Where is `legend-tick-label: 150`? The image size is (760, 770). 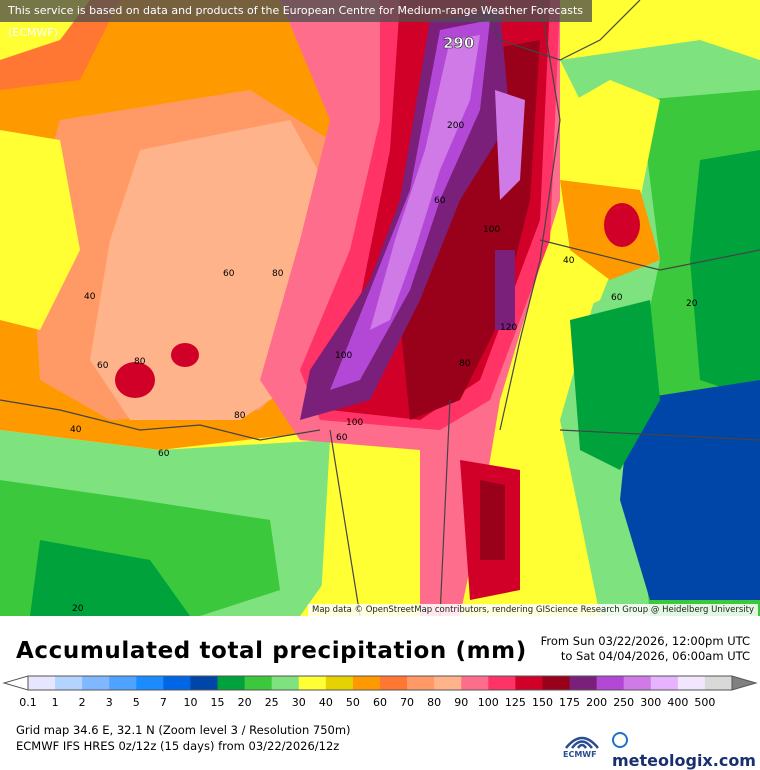
legend-tick-label: 150 is located at coordinates (542, 702).